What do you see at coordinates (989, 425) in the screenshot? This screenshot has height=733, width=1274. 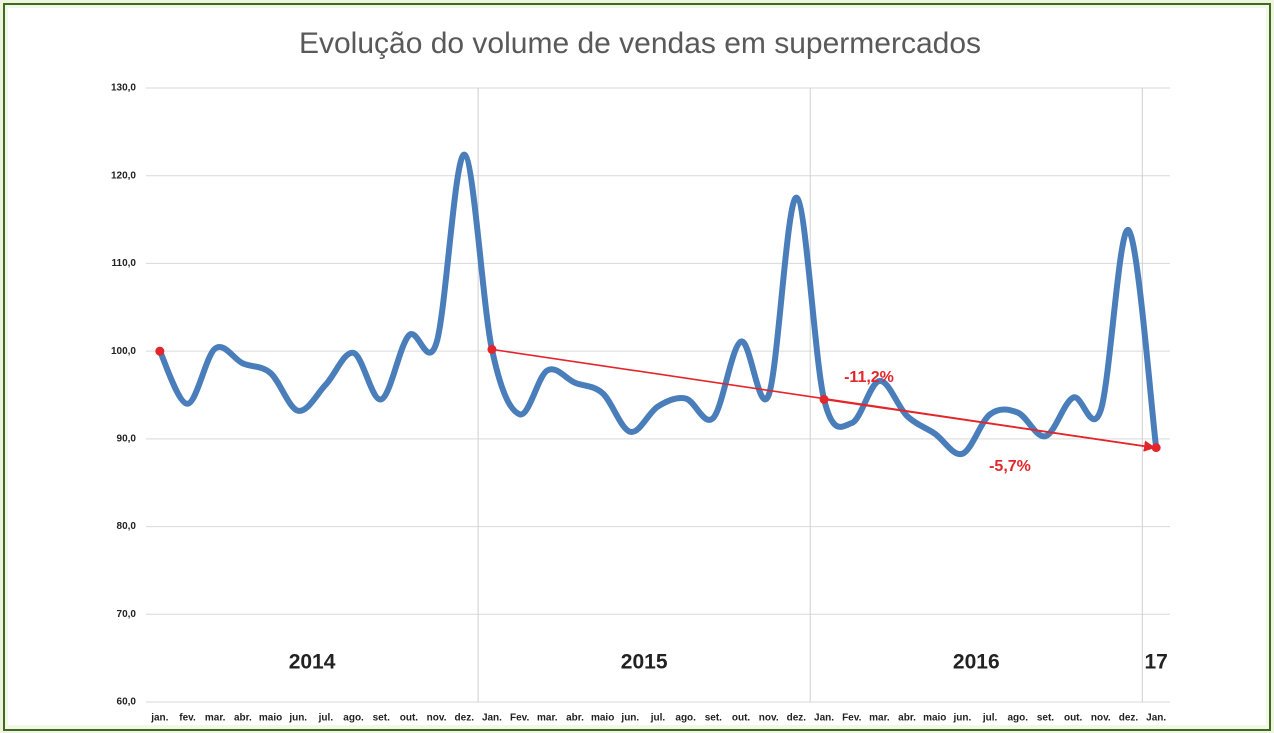 I see `trend-arrow` at bounding box center [989, 425].